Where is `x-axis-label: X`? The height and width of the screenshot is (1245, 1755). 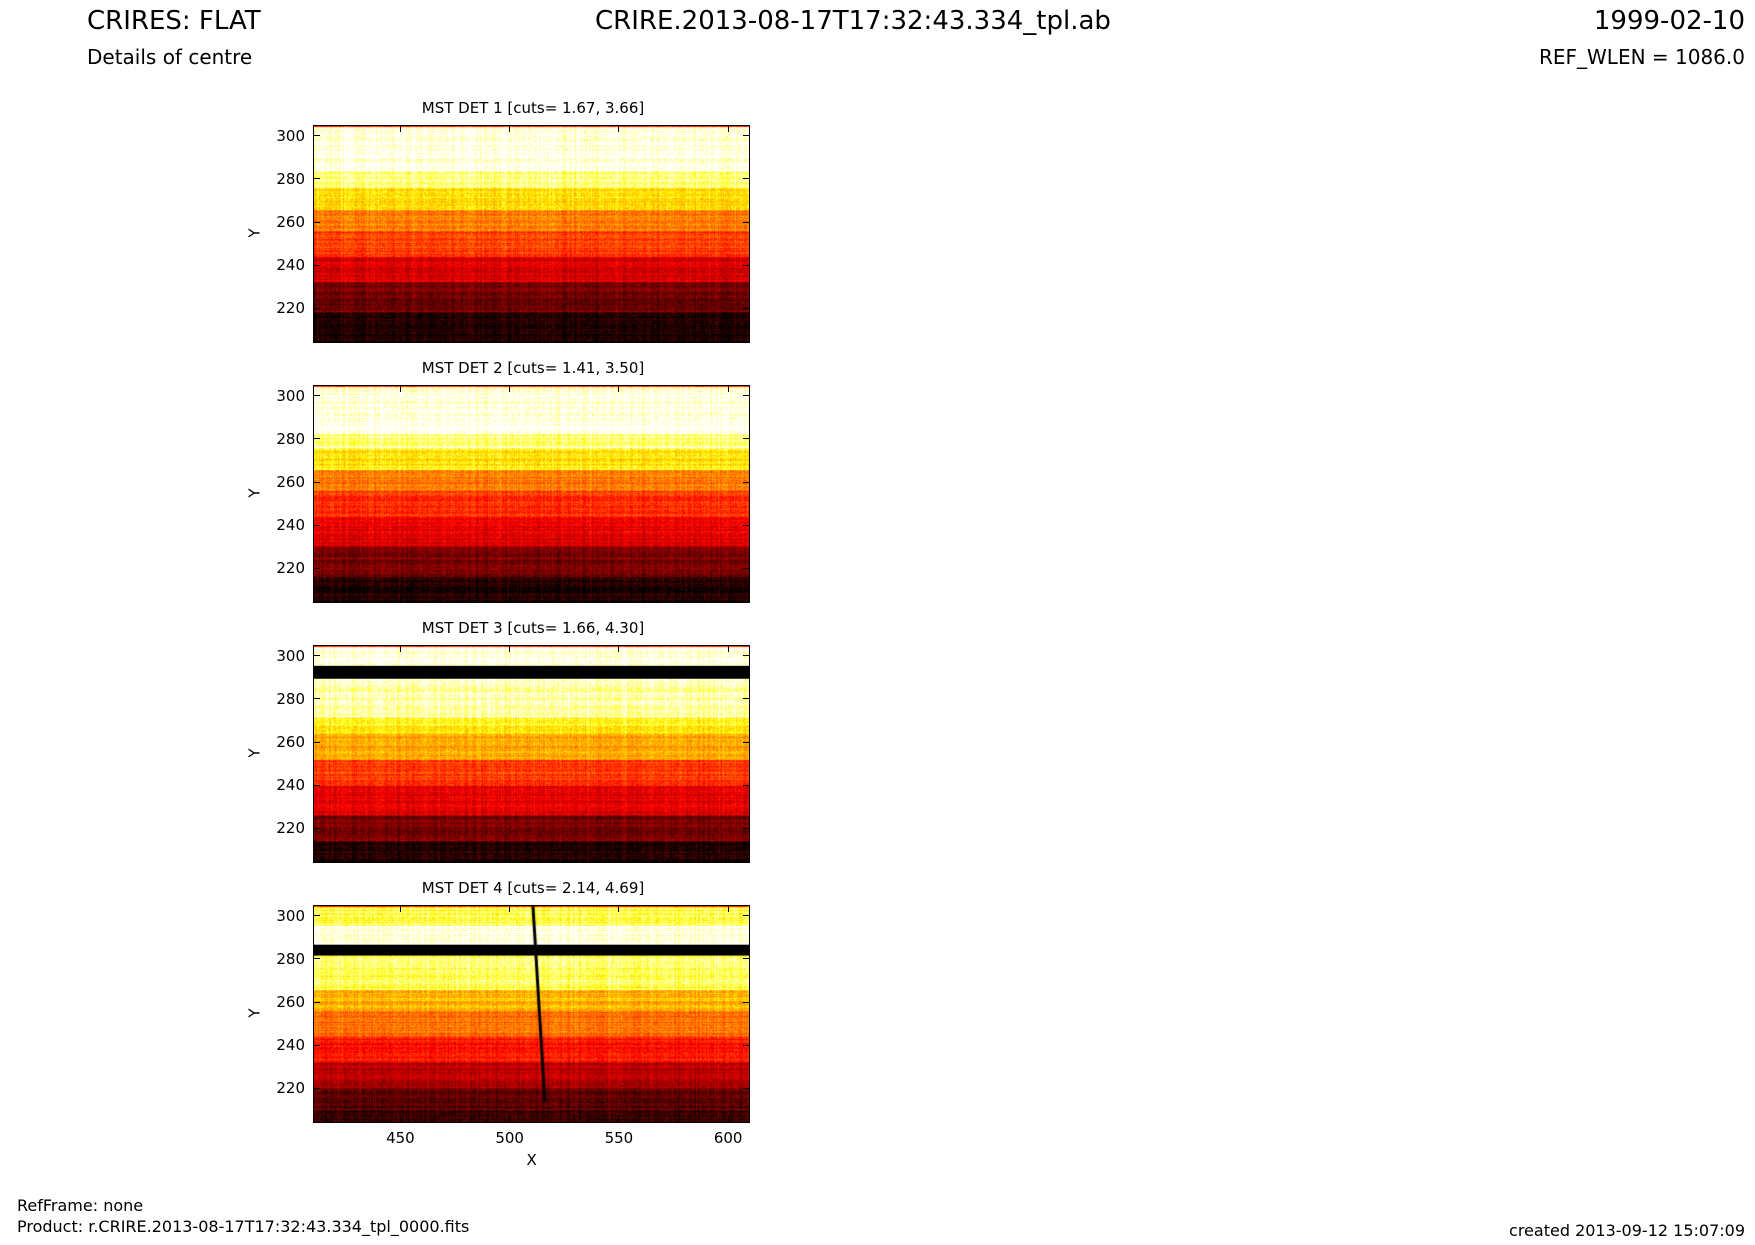
x-axis-label: X is located at coordinates (531, 1160).